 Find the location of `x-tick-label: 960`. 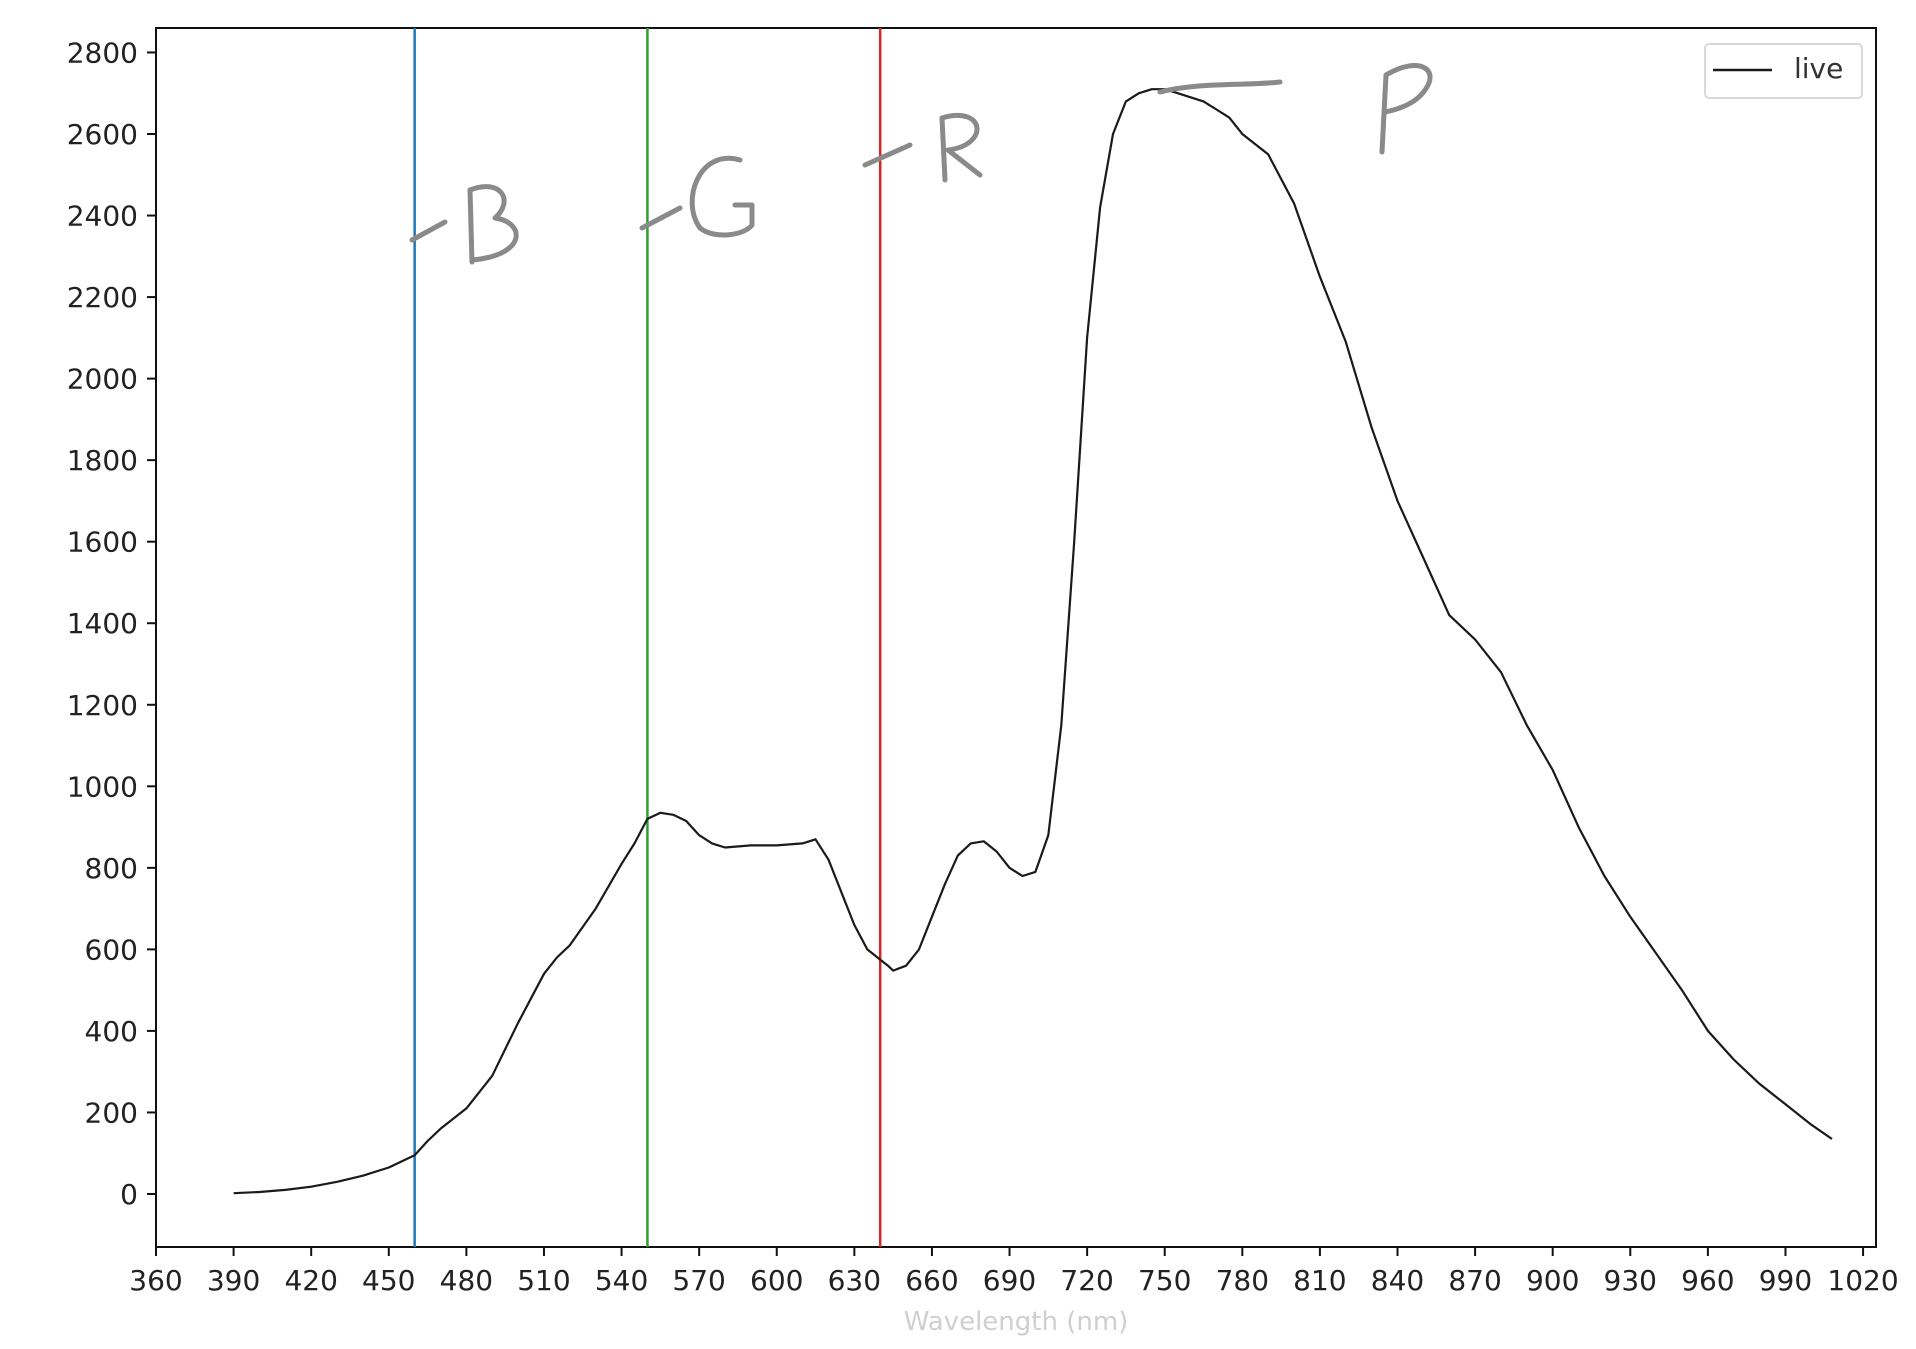

x-tick-label: 960 is located at coordinates (1707, 1280).